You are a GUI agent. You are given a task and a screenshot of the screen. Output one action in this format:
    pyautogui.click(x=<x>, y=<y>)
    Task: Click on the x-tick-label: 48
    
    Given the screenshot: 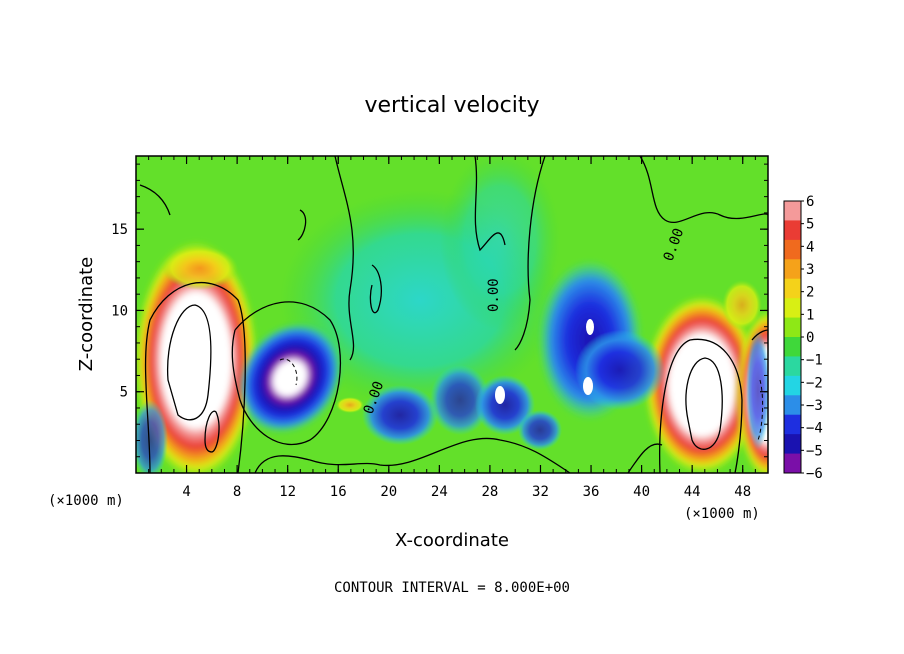 What is the action you would take?
    pyautogui.click(x=742, y=492)
    